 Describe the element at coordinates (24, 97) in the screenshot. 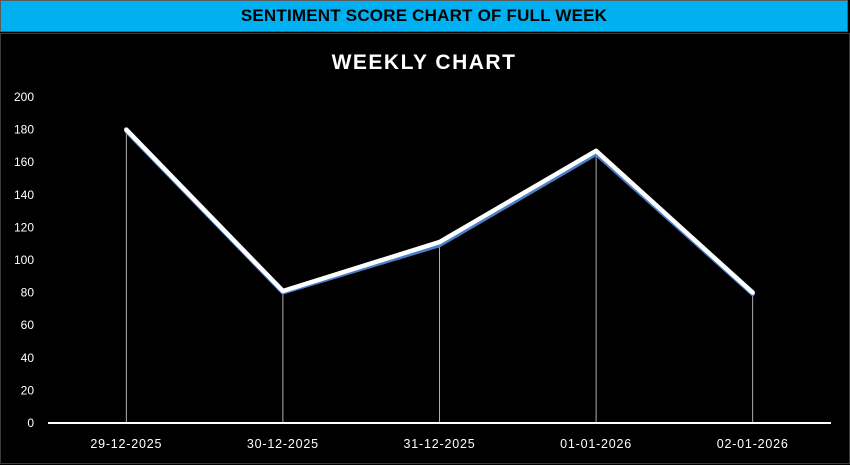

I see `y-tick-label: 200` at that location.